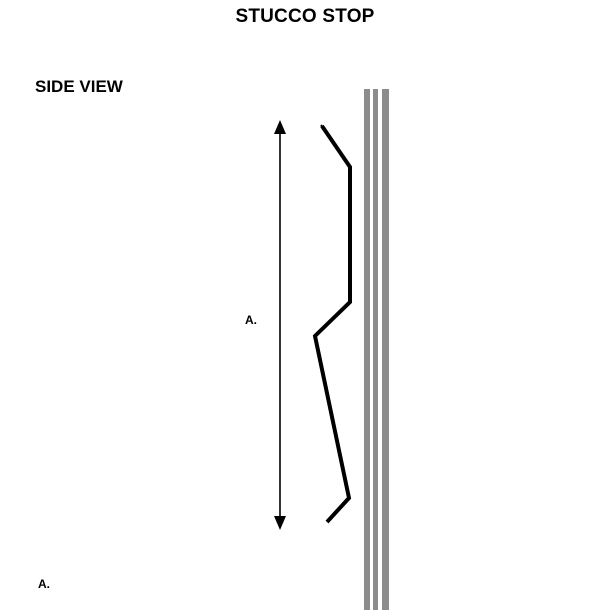  What do you see at coordinates (79, 86) in the screenshot?
I see `view-label: SIDE VIEW` at bounding box center [79, 86].